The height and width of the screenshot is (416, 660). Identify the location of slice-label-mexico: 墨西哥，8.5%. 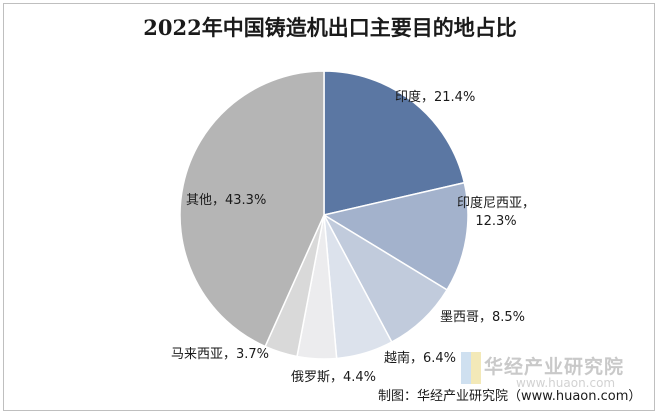
(483, 317).